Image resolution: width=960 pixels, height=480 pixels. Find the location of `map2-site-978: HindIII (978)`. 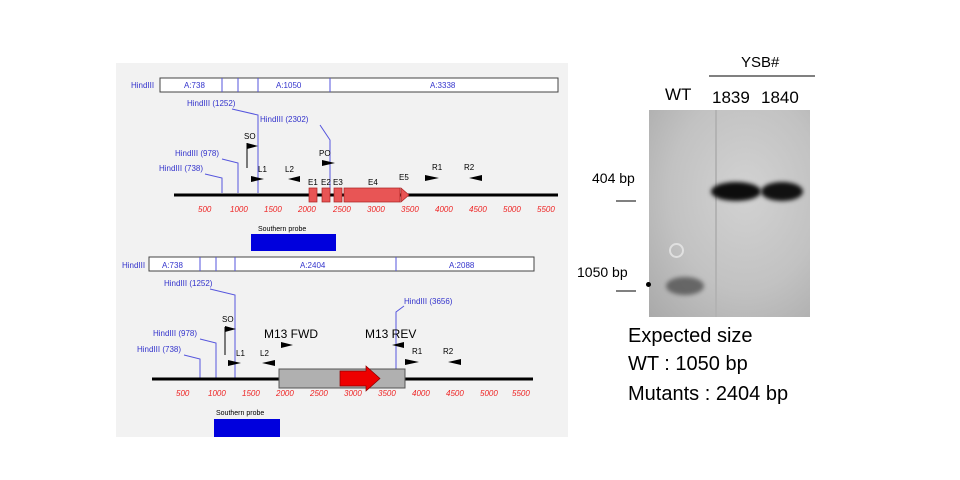

map2-site-978: HindIII (978) is located at coordinates (175, 333).